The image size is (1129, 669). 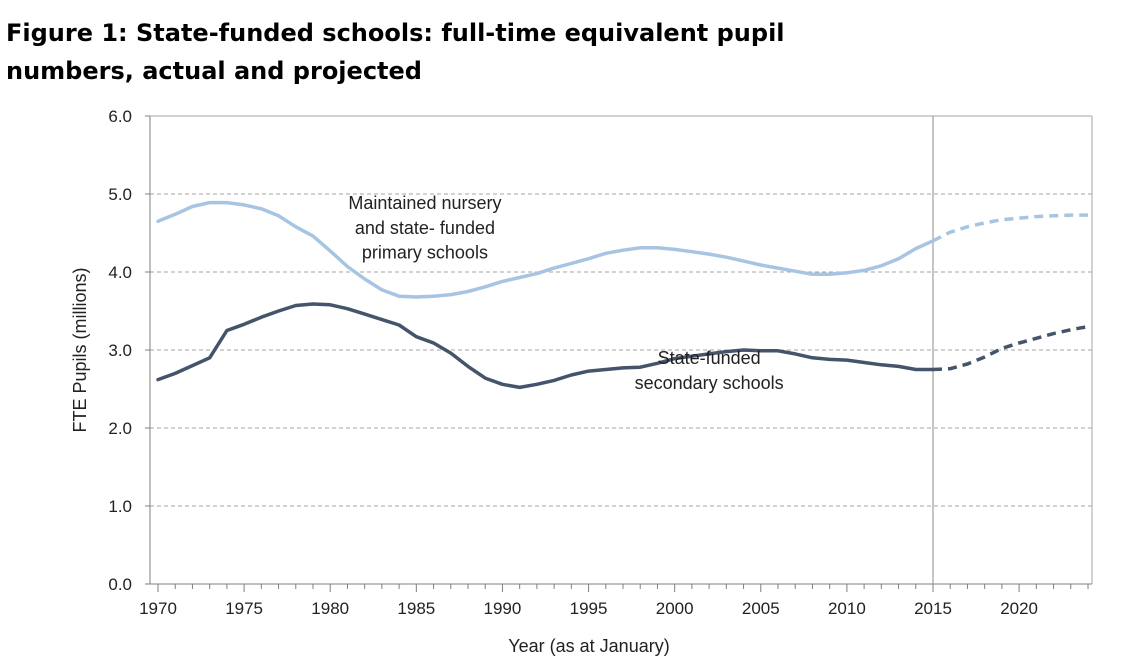 I want to click on x-tick-label: 2015, so click(x=933, y=608).